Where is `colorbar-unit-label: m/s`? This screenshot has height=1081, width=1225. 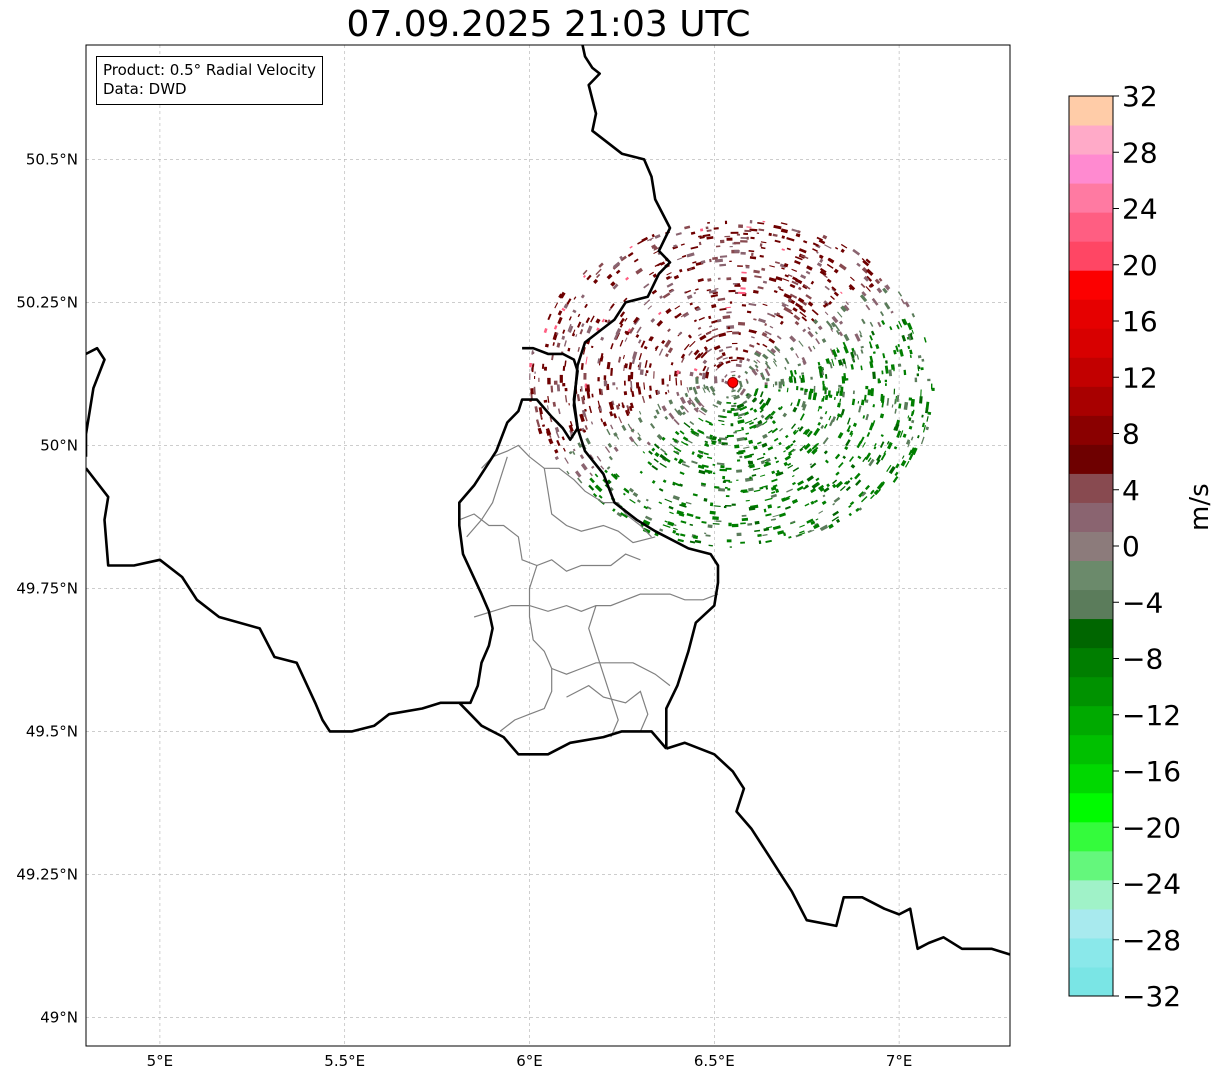
colorbar-unit-label: m/s is located at coordinates (1200, 507).